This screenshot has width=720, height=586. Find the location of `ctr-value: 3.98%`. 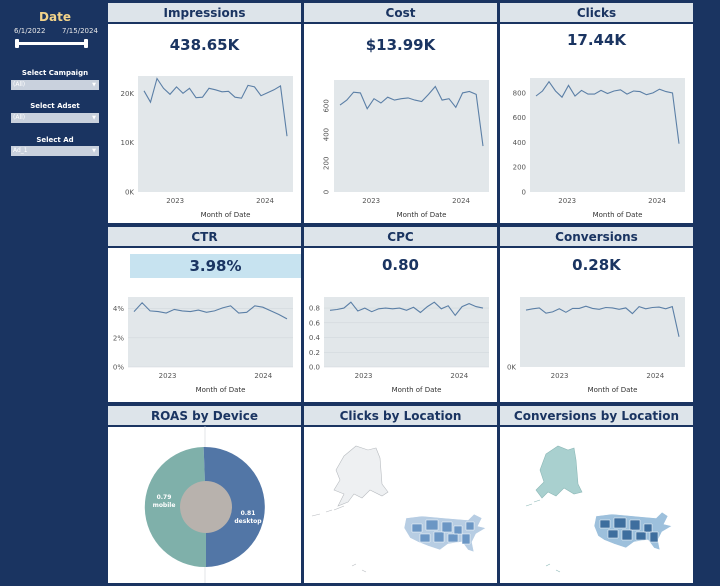

ctr-value: 3.98% is located at coordinates (215, 266).